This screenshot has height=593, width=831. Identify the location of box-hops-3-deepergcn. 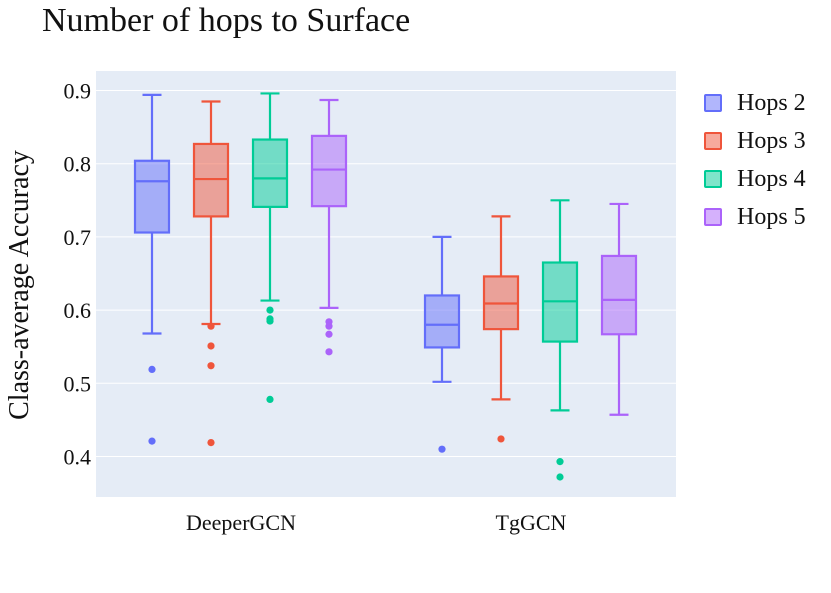
(211, 273).